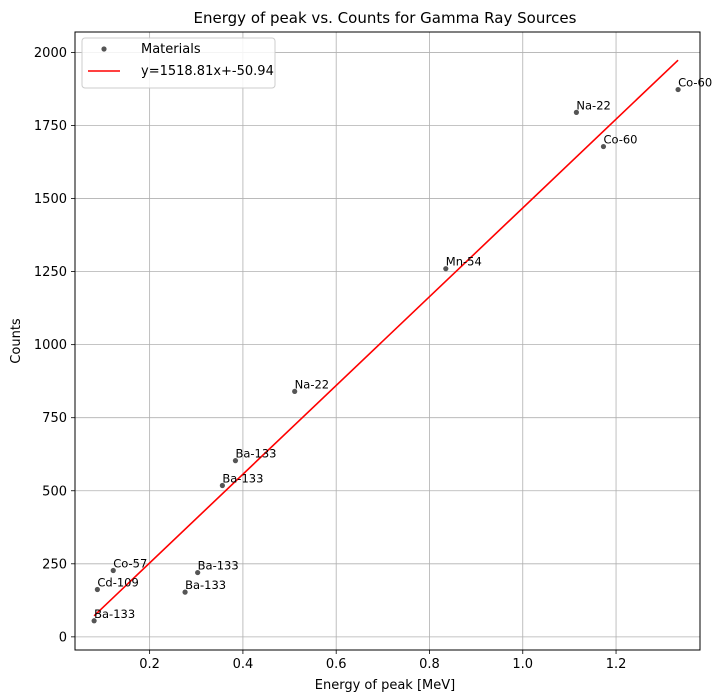 Image resolution: width=713 pixels, height=699 pixels. I want to click on x-tick-label: 0.6, so click(336, 664).